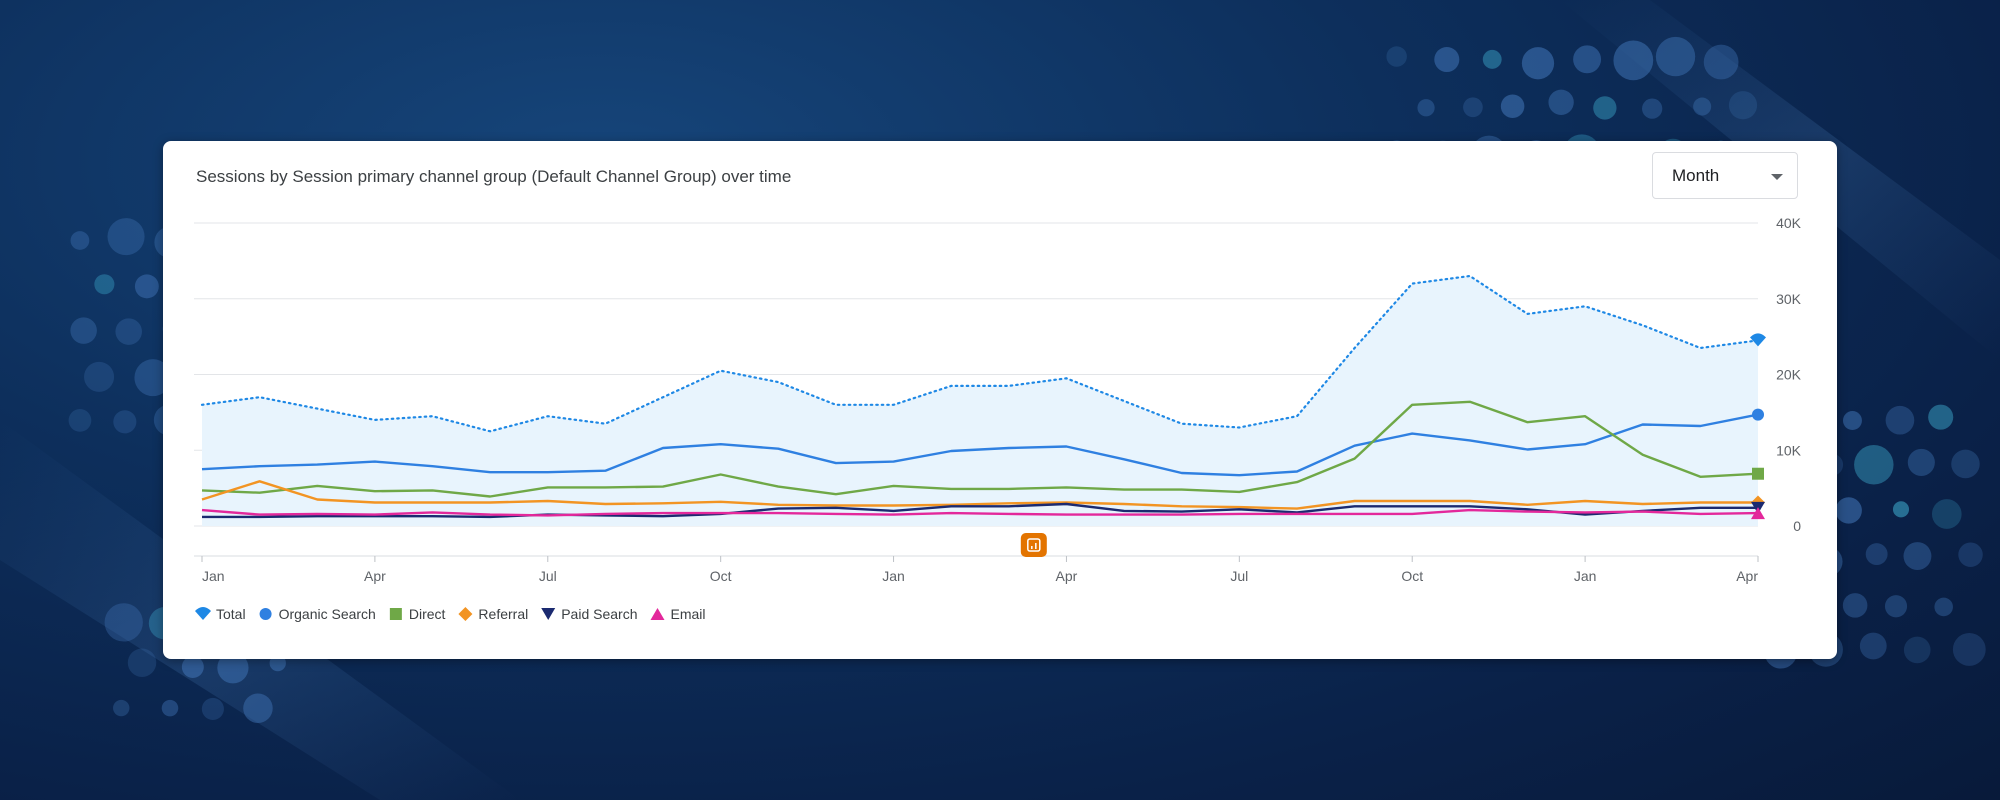  I want to click on direct-legend-icon, so click(395, 614).